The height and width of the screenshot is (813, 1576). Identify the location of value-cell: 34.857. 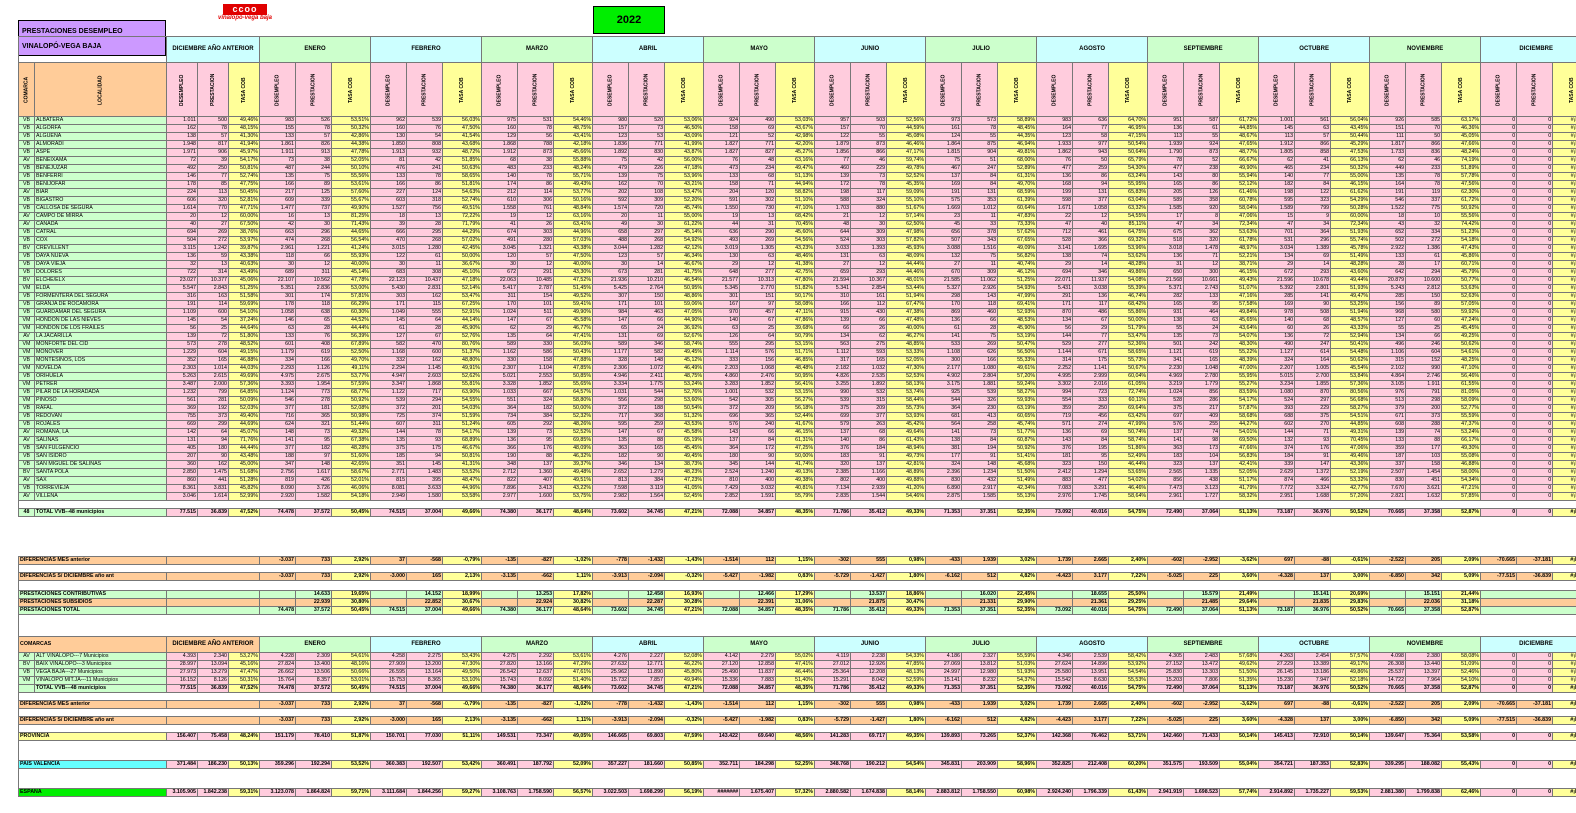
(758, 688).